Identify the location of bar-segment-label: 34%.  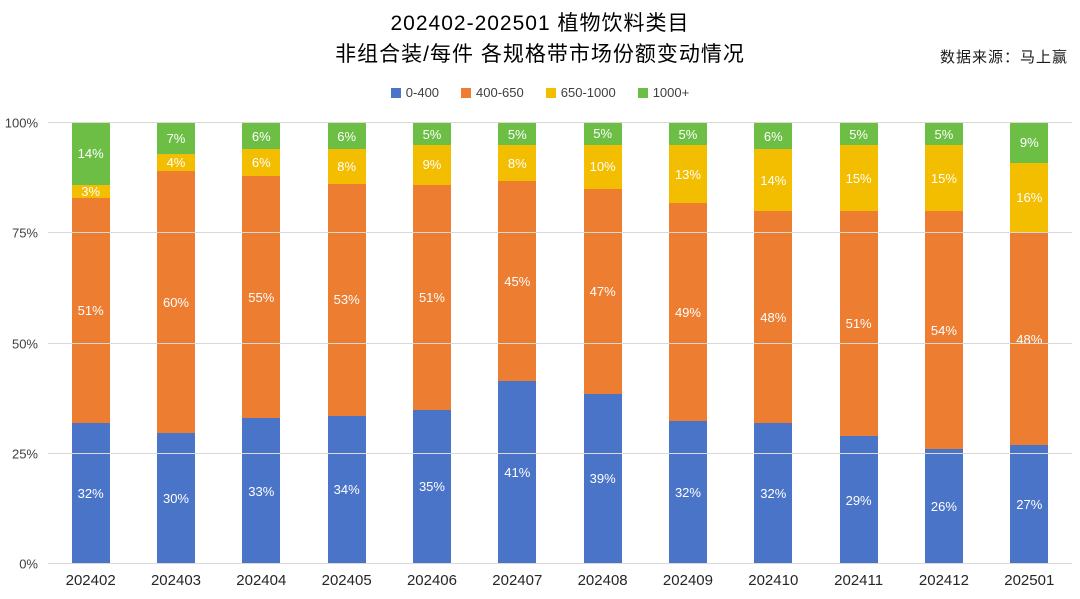
(346, 490).